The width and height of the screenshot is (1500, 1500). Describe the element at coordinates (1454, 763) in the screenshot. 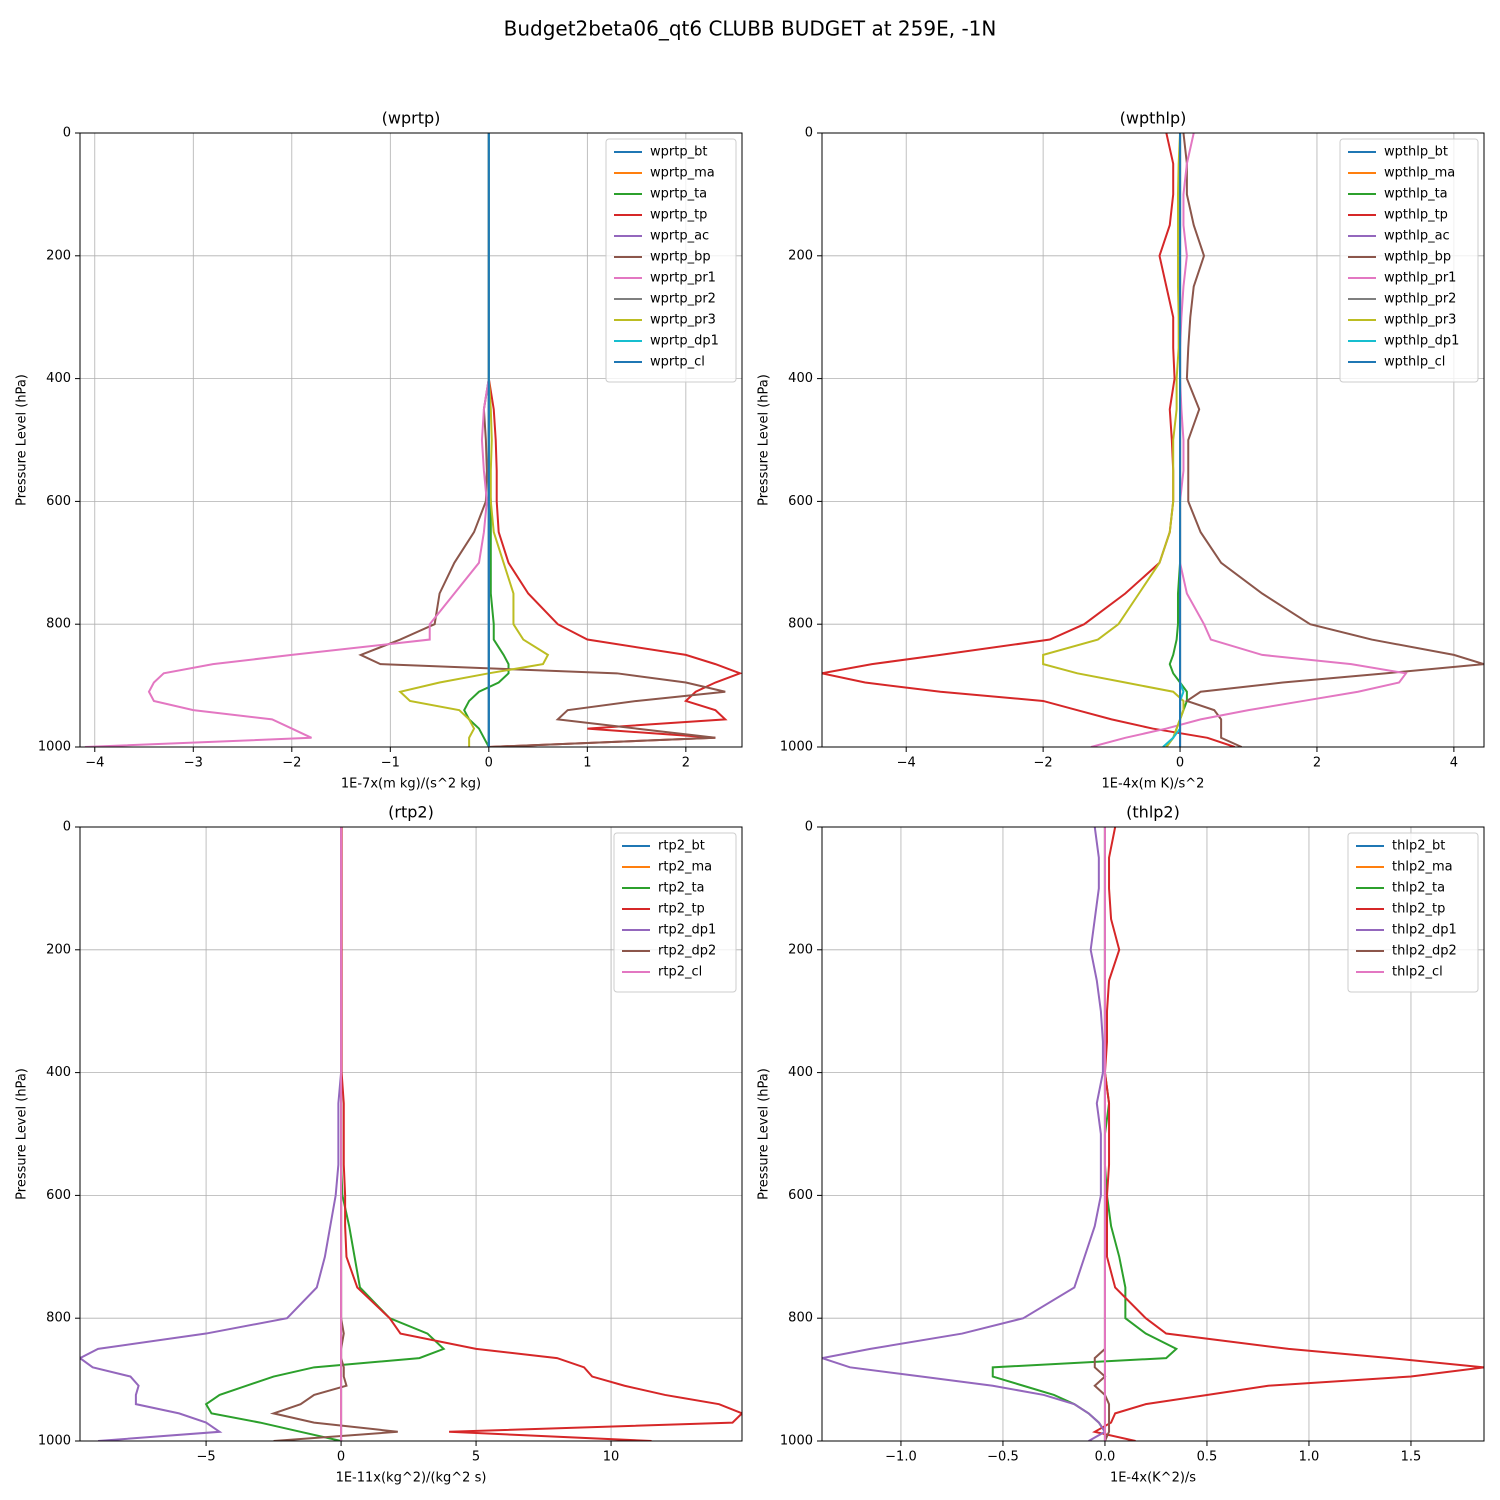

I see `x-tick-label: 4` at that location.